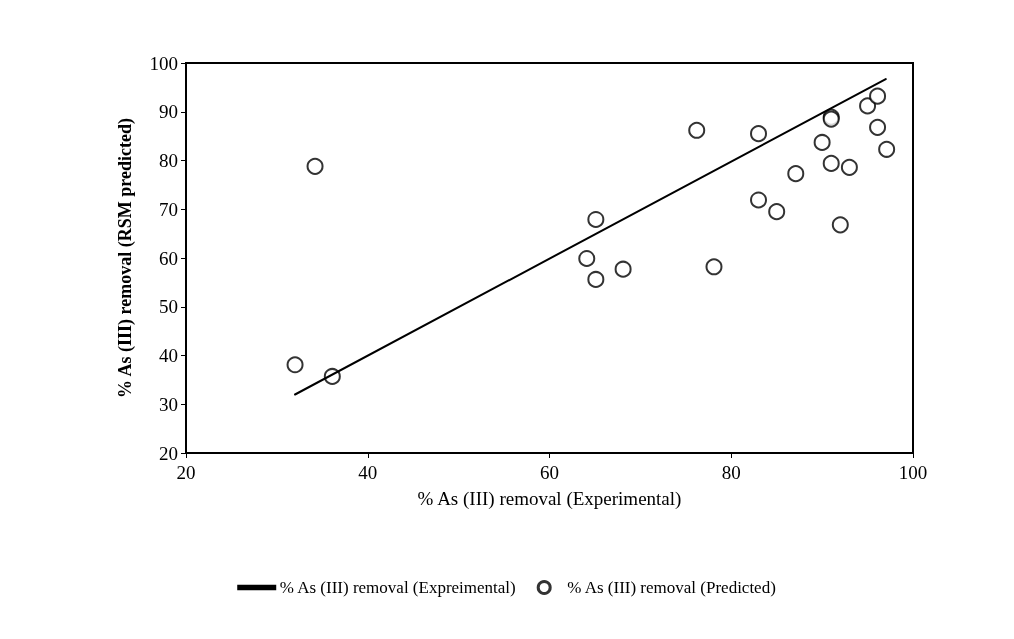 The image size is (1014, 639). What do you see at coordinates (168, 404) in the screenshot?
I see `y-tick-label: 30` at bounding box center [168, 404].